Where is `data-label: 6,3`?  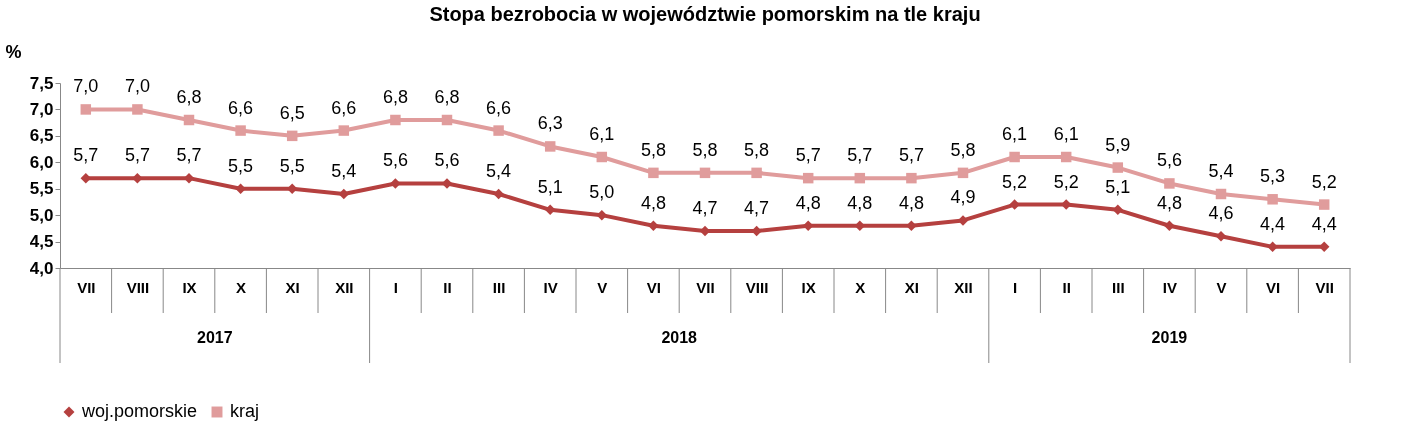 data-label: 6,3 is located at coordinates (550, 123).